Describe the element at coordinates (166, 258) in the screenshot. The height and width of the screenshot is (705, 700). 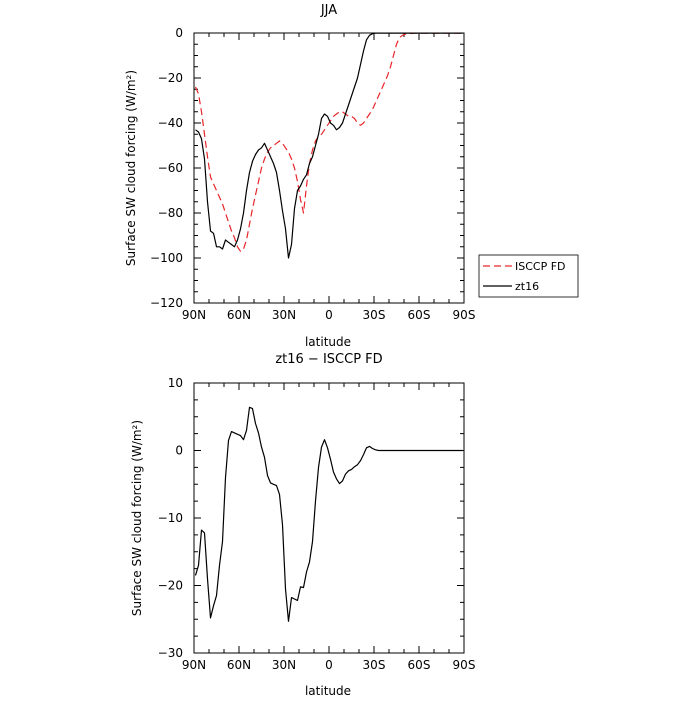
I see `y-tick-label: −100` at that location.